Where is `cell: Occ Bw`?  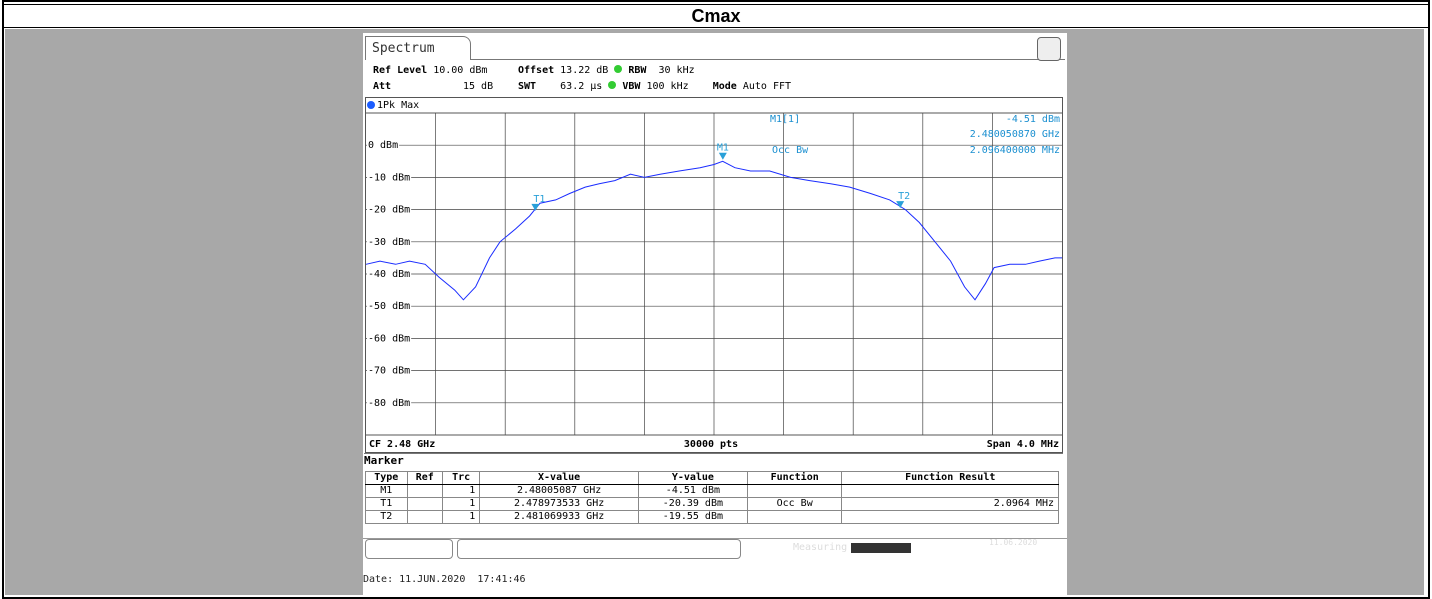 cell: Occ Bw is located at coordinates (794, 504).